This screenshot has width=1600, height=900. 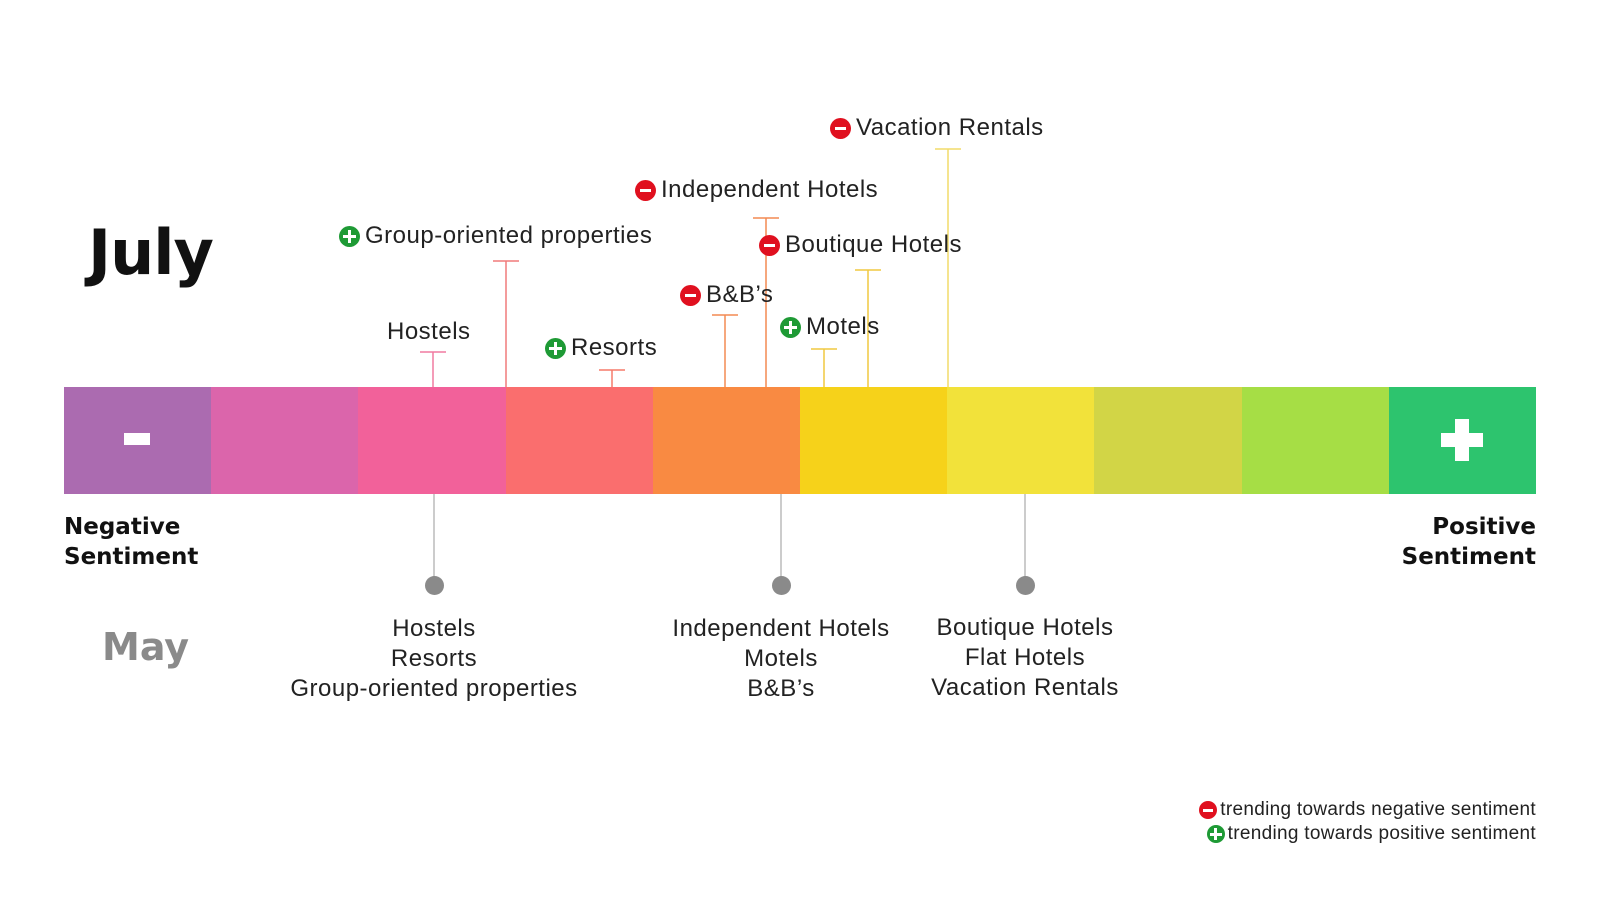 I want to click on july-label-text: Vacation Rentals, so click(x=950, y=127).